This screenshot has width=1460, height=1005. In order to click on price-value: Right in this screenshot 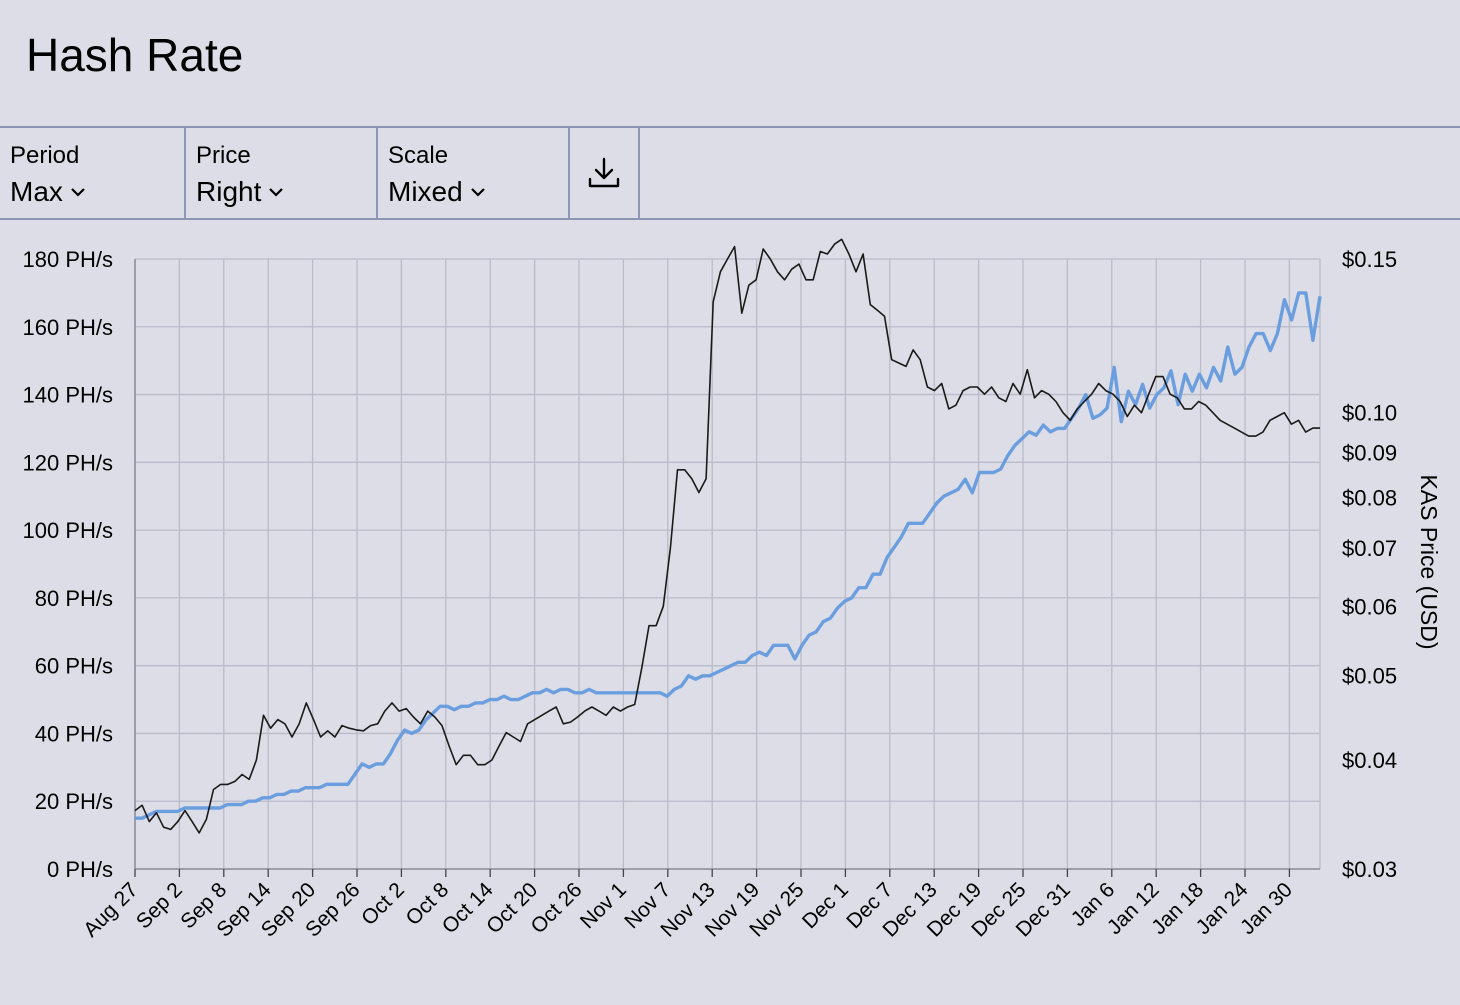, I will do `click(229, 191)`.